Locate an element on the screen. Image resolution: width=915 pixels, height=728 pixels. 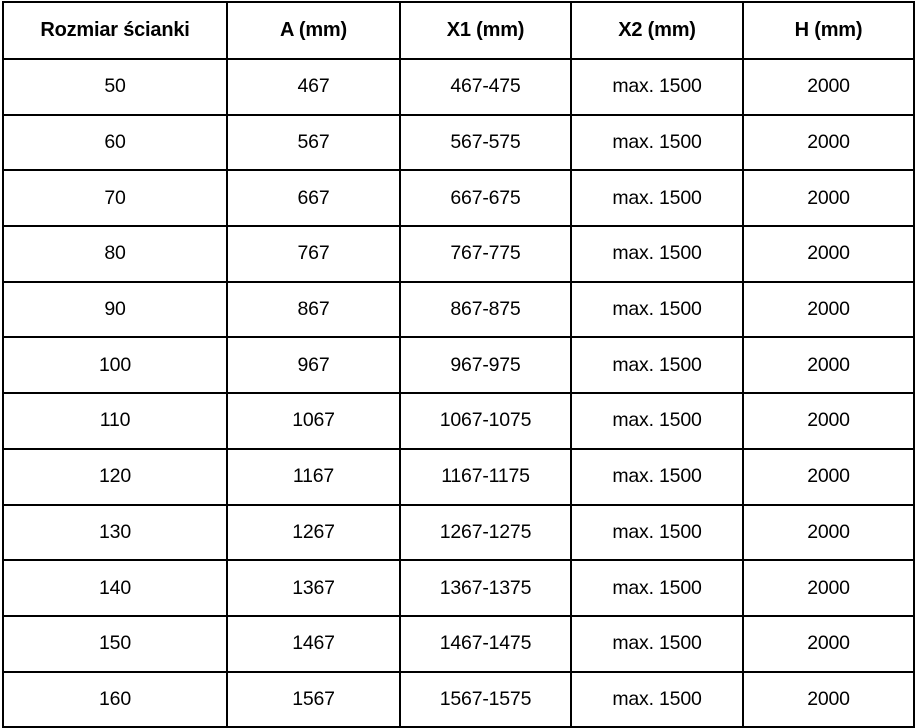
table-row: 90 867 867-875 max. 1500 2000 is located at coordinates (458, 309).